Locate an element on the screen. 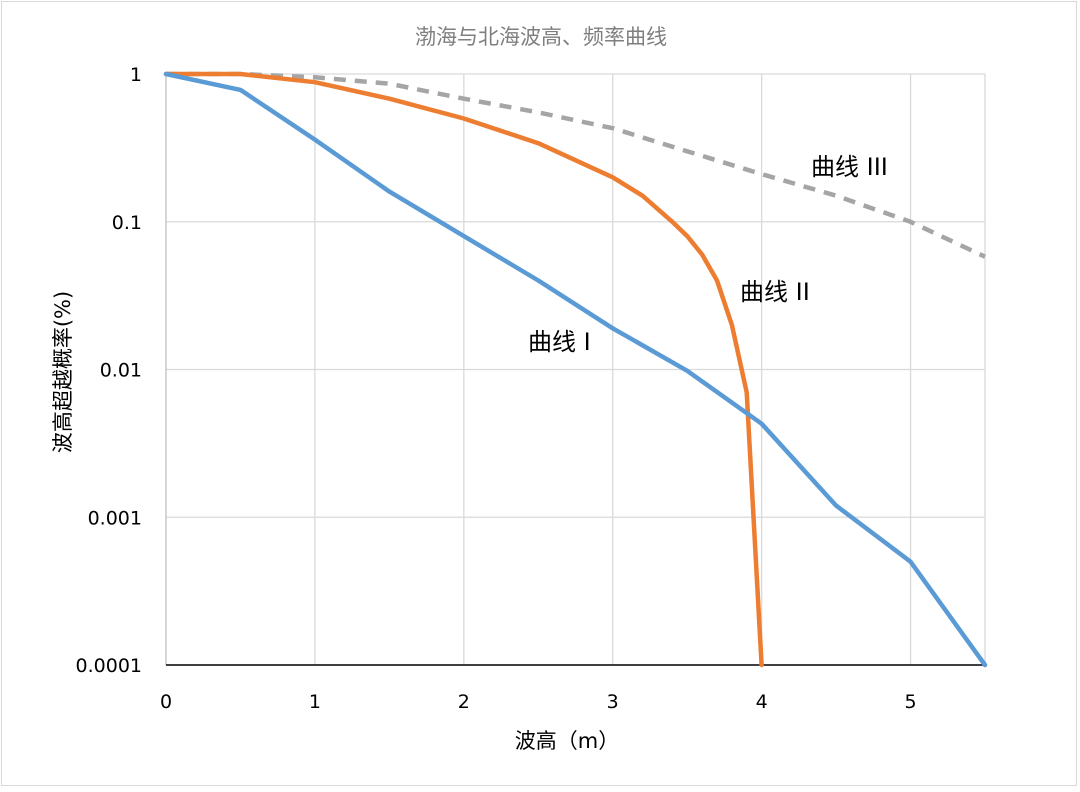  series-labels: 曲线 I 曲线 II 曲线 III is located at coordinates (708, 254).